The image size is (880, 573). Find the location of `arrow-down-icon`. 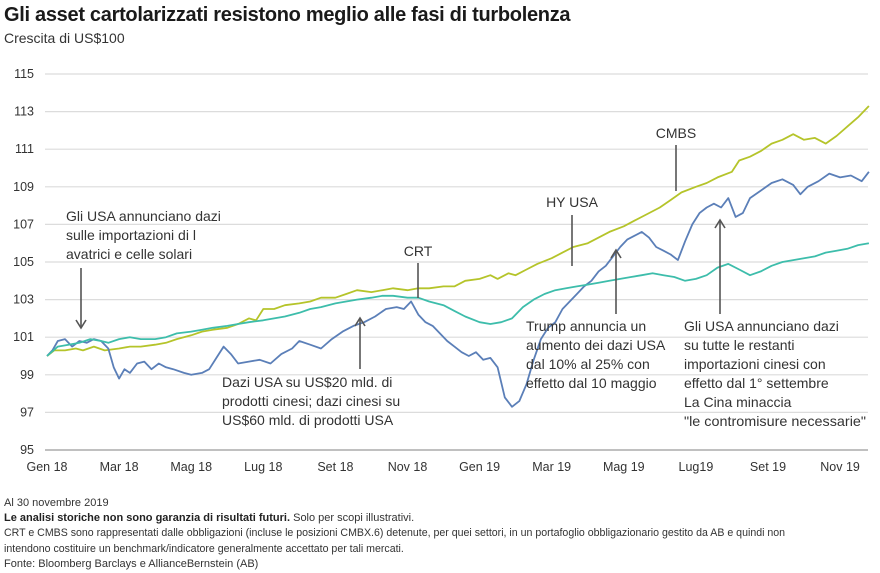

arrow-down-icon is located at coordinates (81, 324).